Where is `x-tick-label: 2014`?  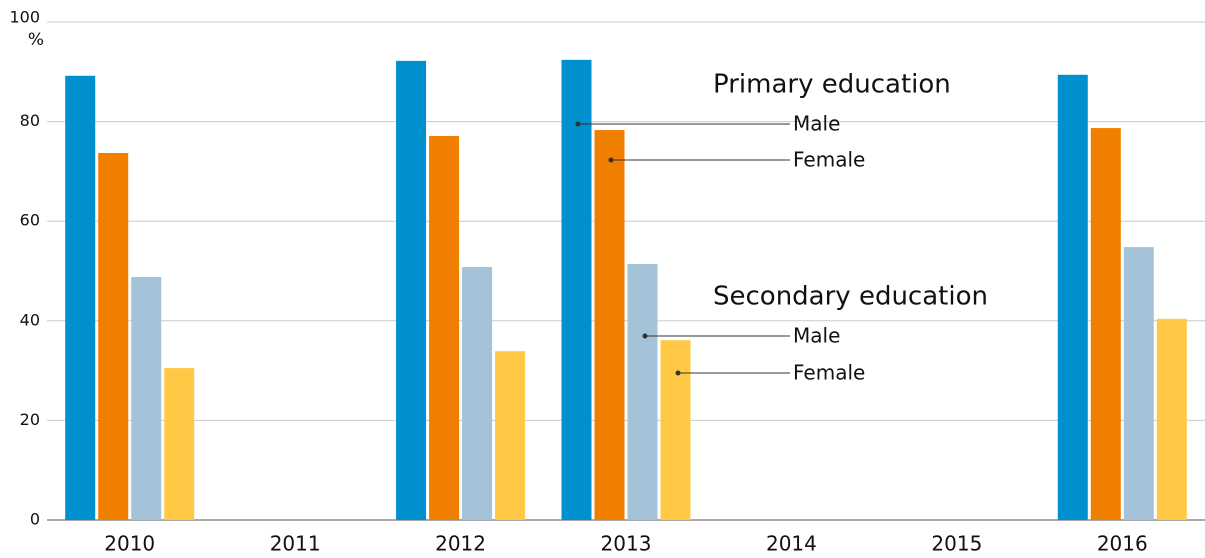 x-tick-label: 2014 is located at coordinates (791, 544).